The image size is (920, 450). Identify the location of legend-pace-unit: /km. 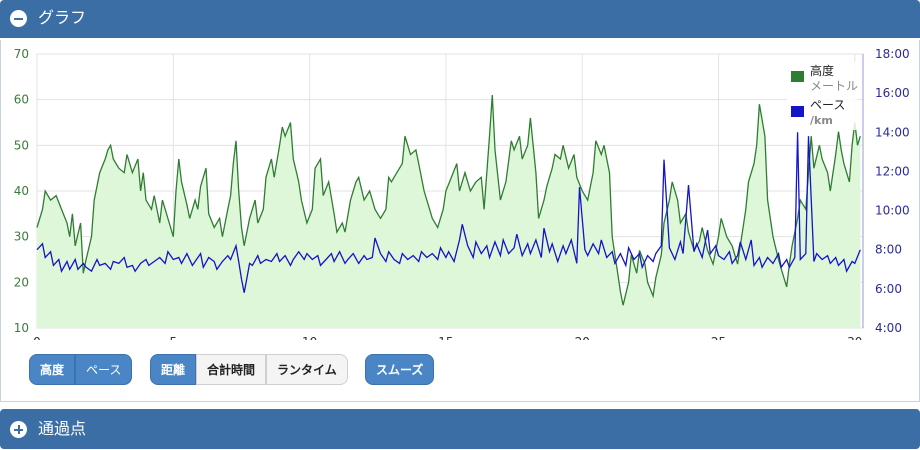
(821, 120).